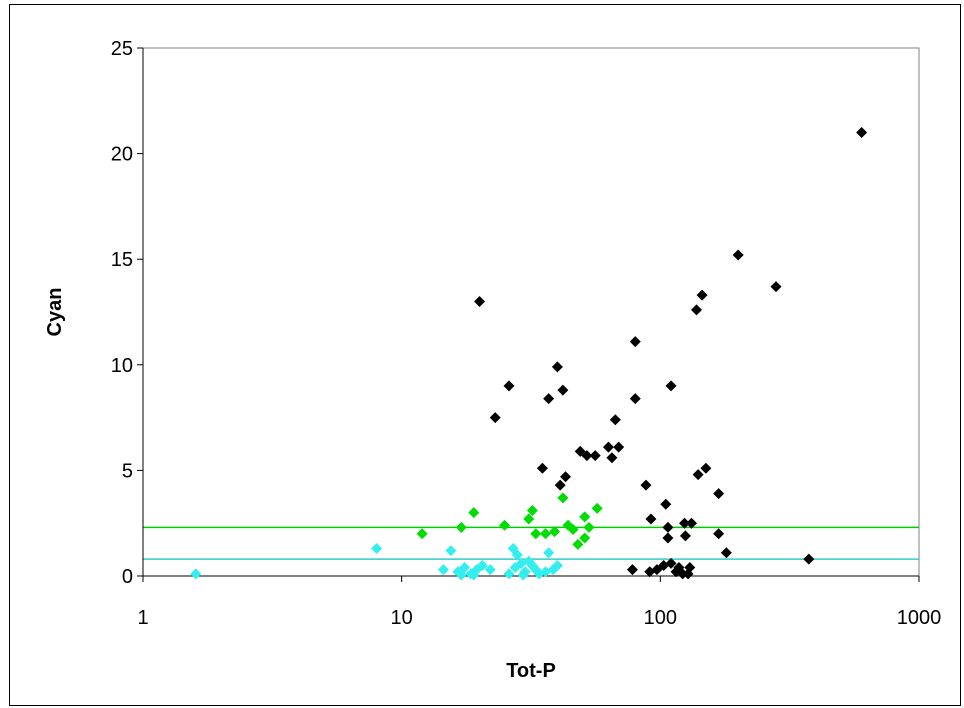 This screenshot has width=964, height=708. I want to click on y-tick-label: 15, so click(122, 260).